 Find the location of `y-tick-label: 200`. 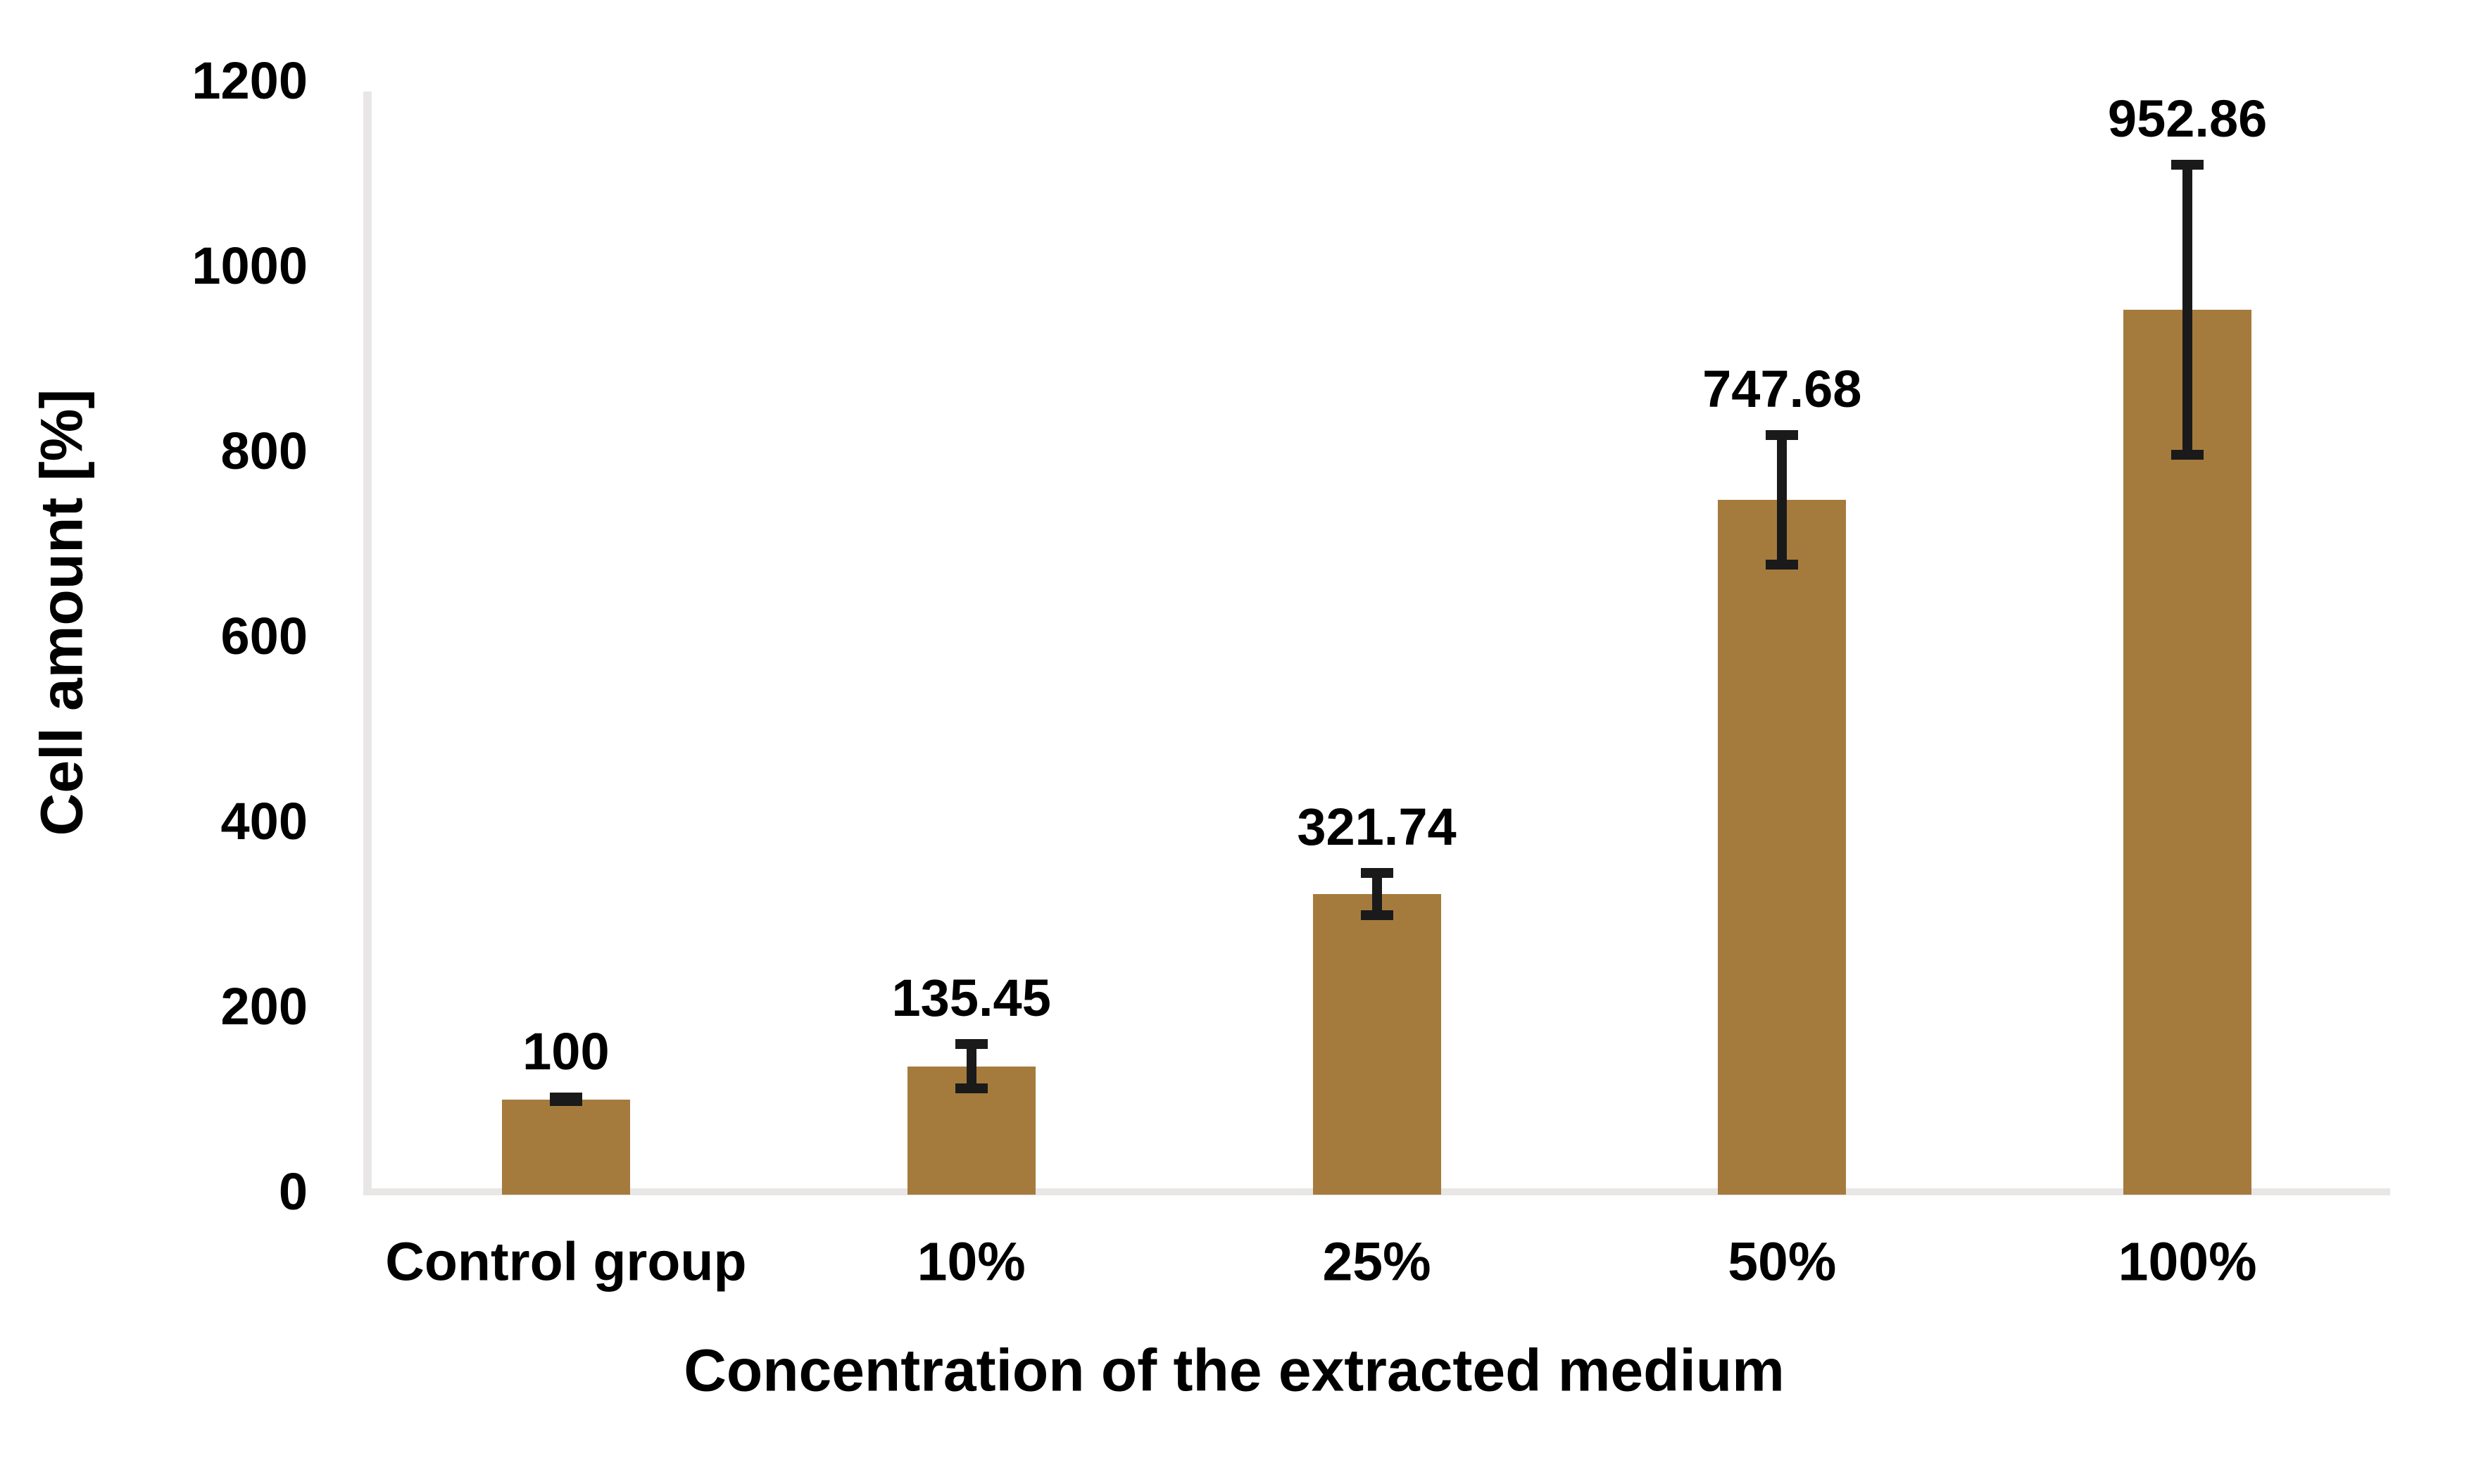

y-tick-label: 200 is located at coordinates (264, 1006).